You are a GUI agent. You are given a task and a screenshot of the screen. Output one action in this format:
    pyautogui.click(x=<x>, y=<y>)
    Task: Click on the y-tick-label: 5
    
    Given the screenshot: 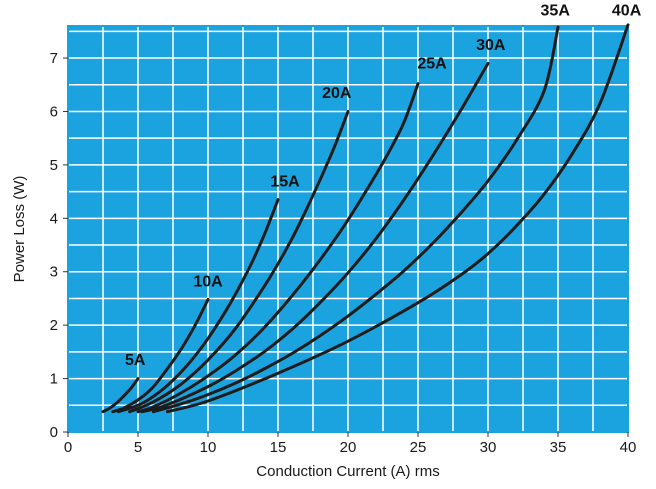 What is the action you would take?
    pyautogui.click(x=54, y=165)
    